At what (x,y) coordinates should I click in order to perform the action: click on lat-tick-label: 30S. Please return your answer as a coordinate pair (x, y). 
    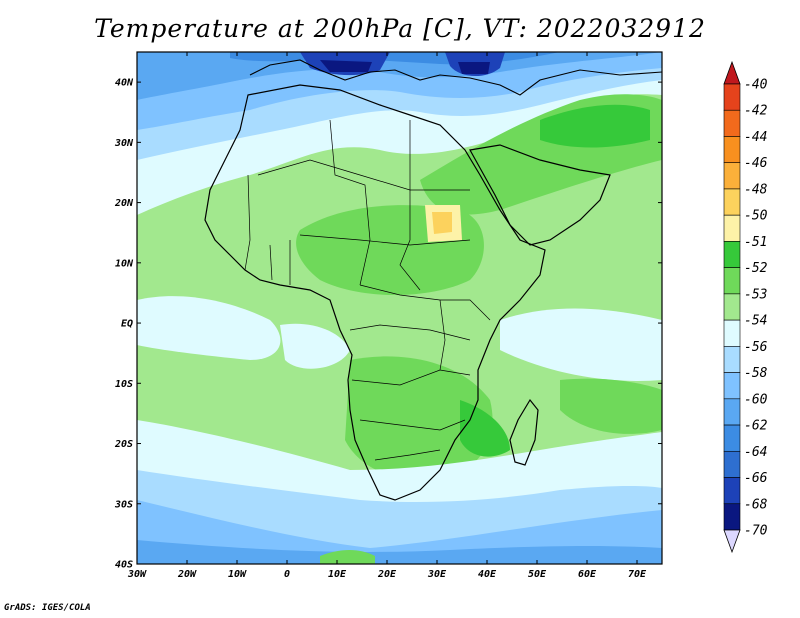
    Looking at the image, I should click on (123, 504).